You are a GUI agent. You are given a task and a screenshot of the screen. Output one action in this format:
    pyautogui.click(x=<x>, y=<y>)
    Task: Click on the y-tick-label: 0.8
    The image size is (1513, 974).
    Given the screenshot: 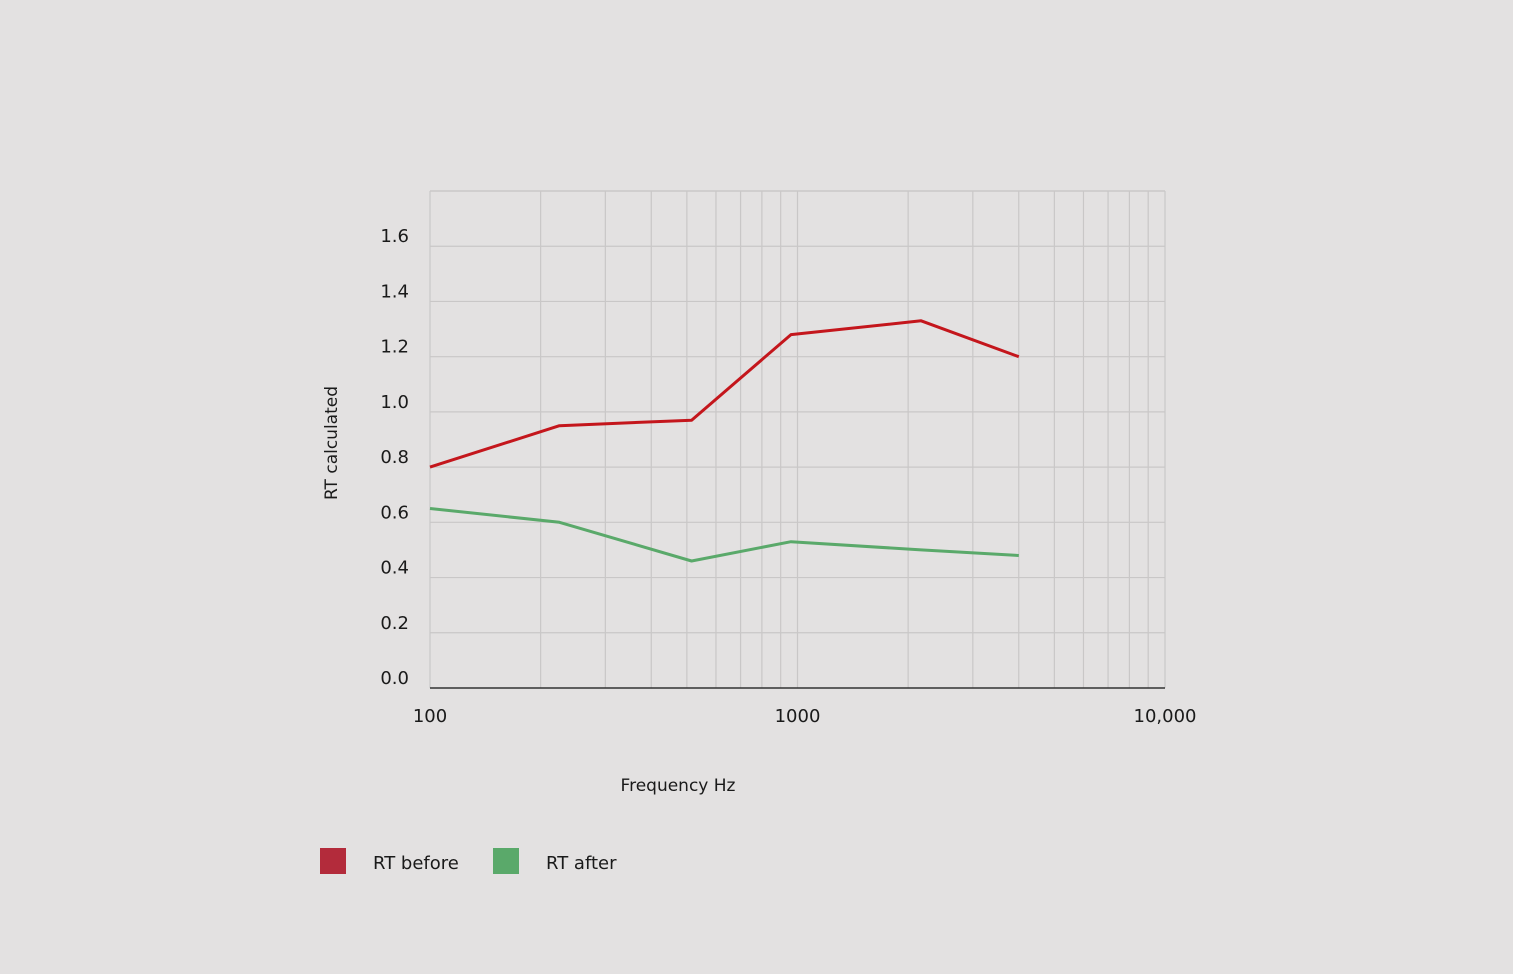 What is the action you would take?
    pyautogui.click(x=394, y=457)
    